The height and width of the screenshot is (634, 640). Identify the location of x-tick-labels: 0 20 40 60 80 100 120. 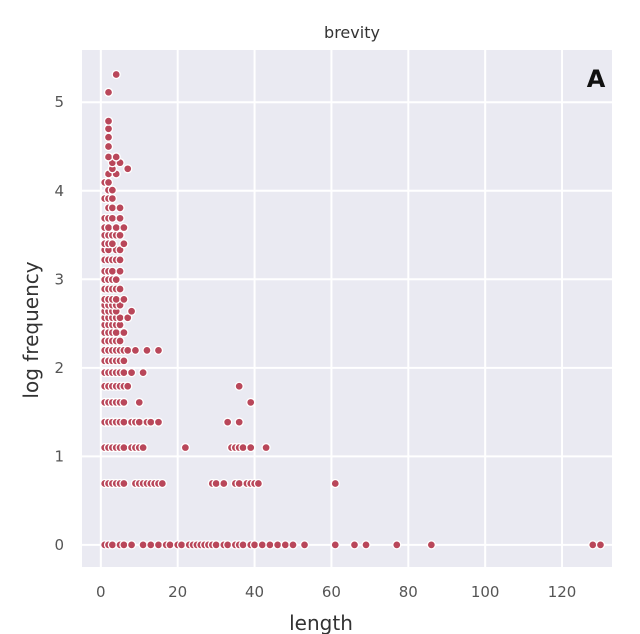
(336, 592).